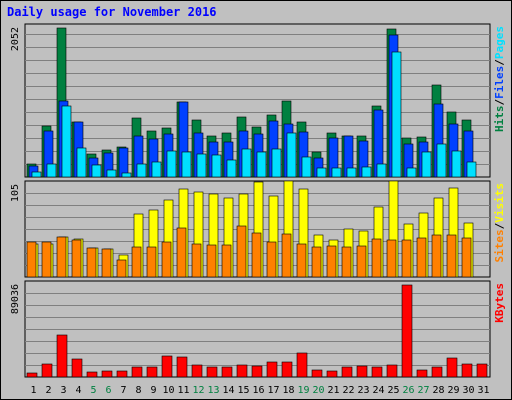 The image size is (512, 400). Describe the element at coordinates (123, 390) in the screenshot. I see `x-tick-label-7: 7` at that location.